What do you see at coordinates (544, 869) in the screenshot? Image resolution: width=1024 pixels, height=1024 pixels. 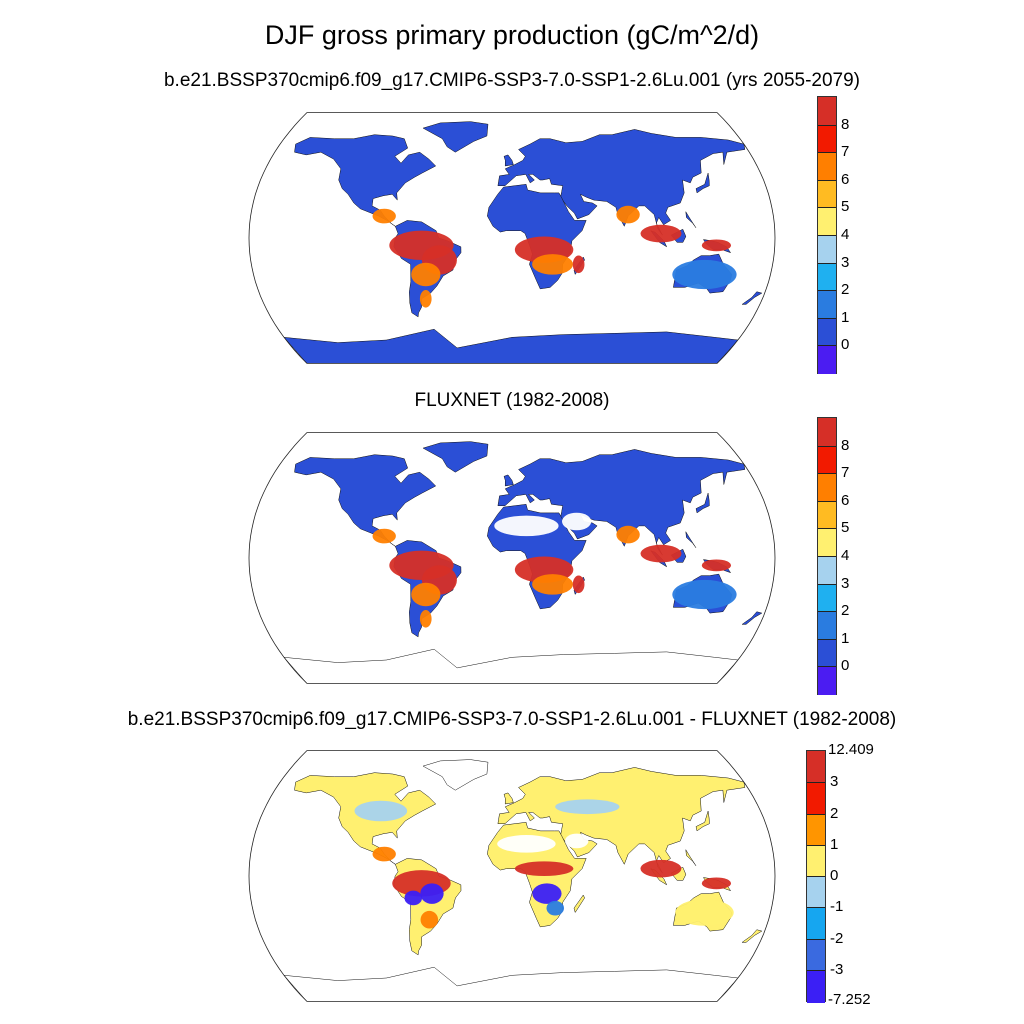 I see `patch-sahel` at bounding box center [544, 869].